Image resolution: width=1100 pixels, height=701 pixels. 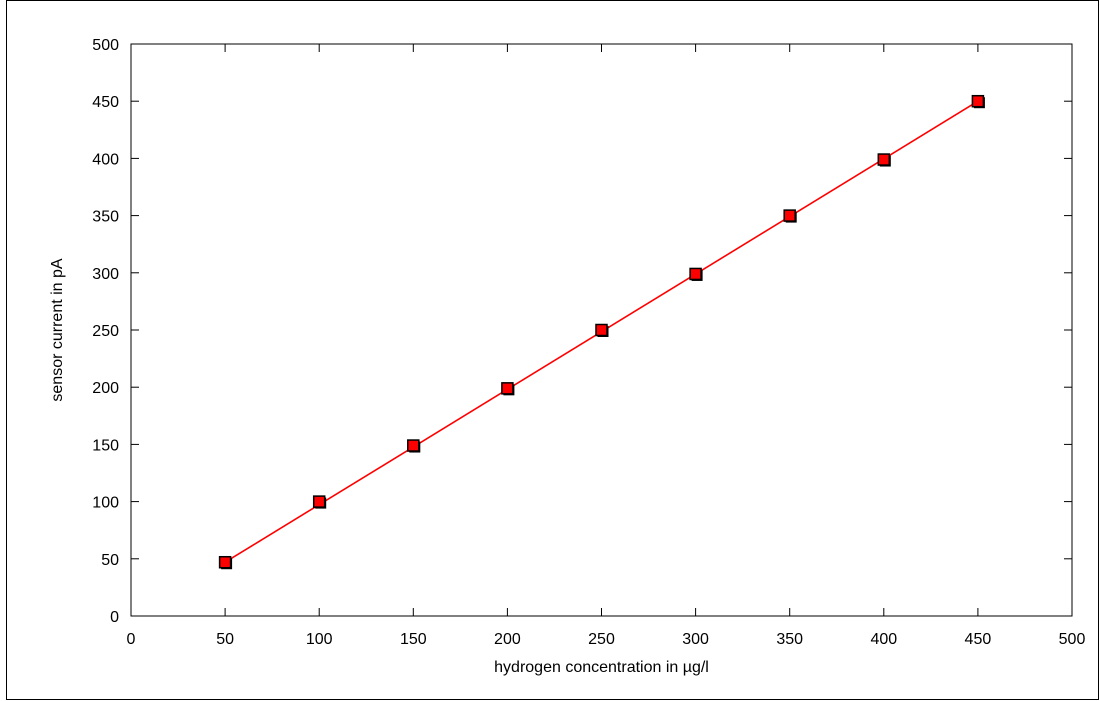 I want to click on x-tick-label: 450, so click(x=978, y=639).